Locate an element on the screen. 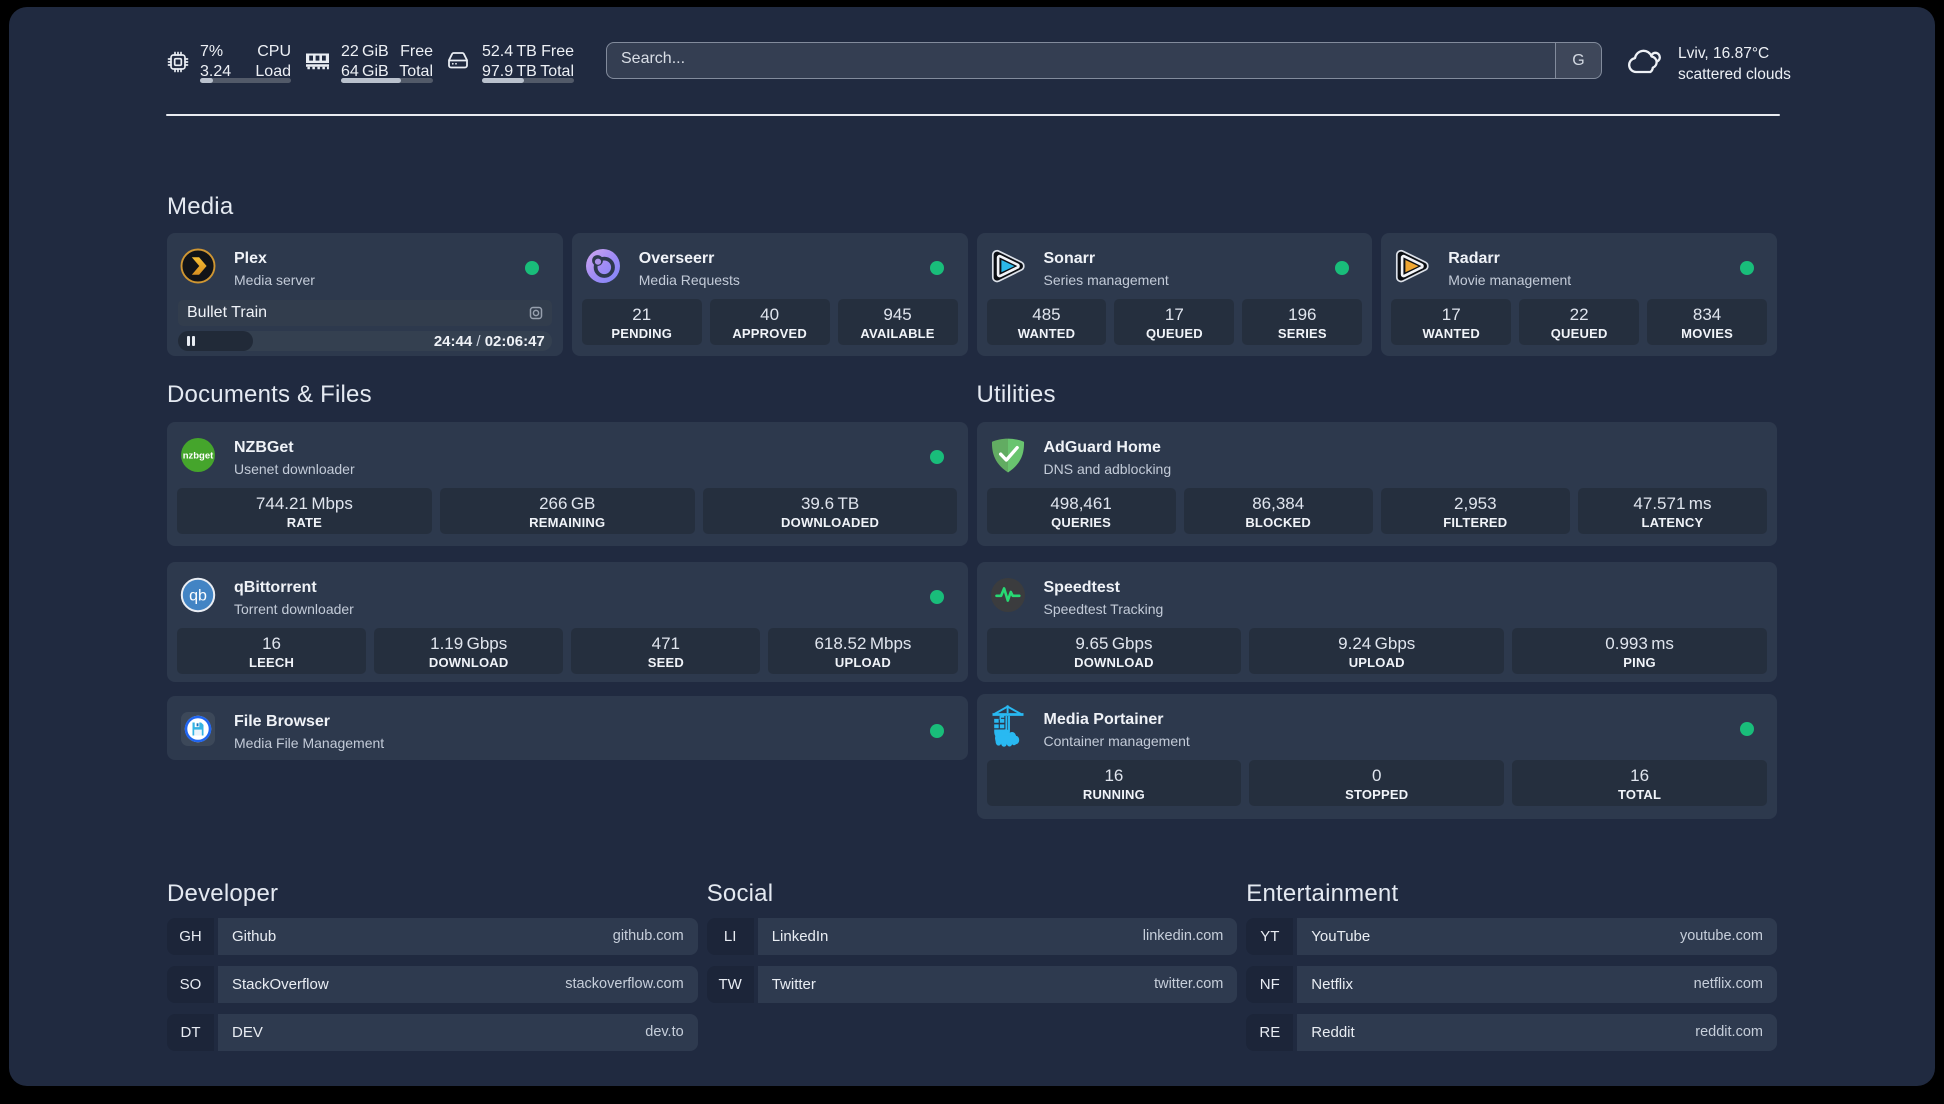  svg-text: qb is located at coordinates (198, 596).